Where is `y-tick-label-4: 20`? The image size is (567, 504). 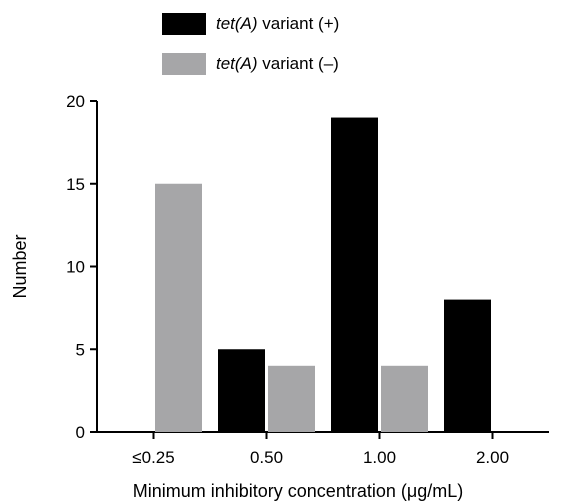
y-tick-label-4: 20 is located at coordinates (75, 101).